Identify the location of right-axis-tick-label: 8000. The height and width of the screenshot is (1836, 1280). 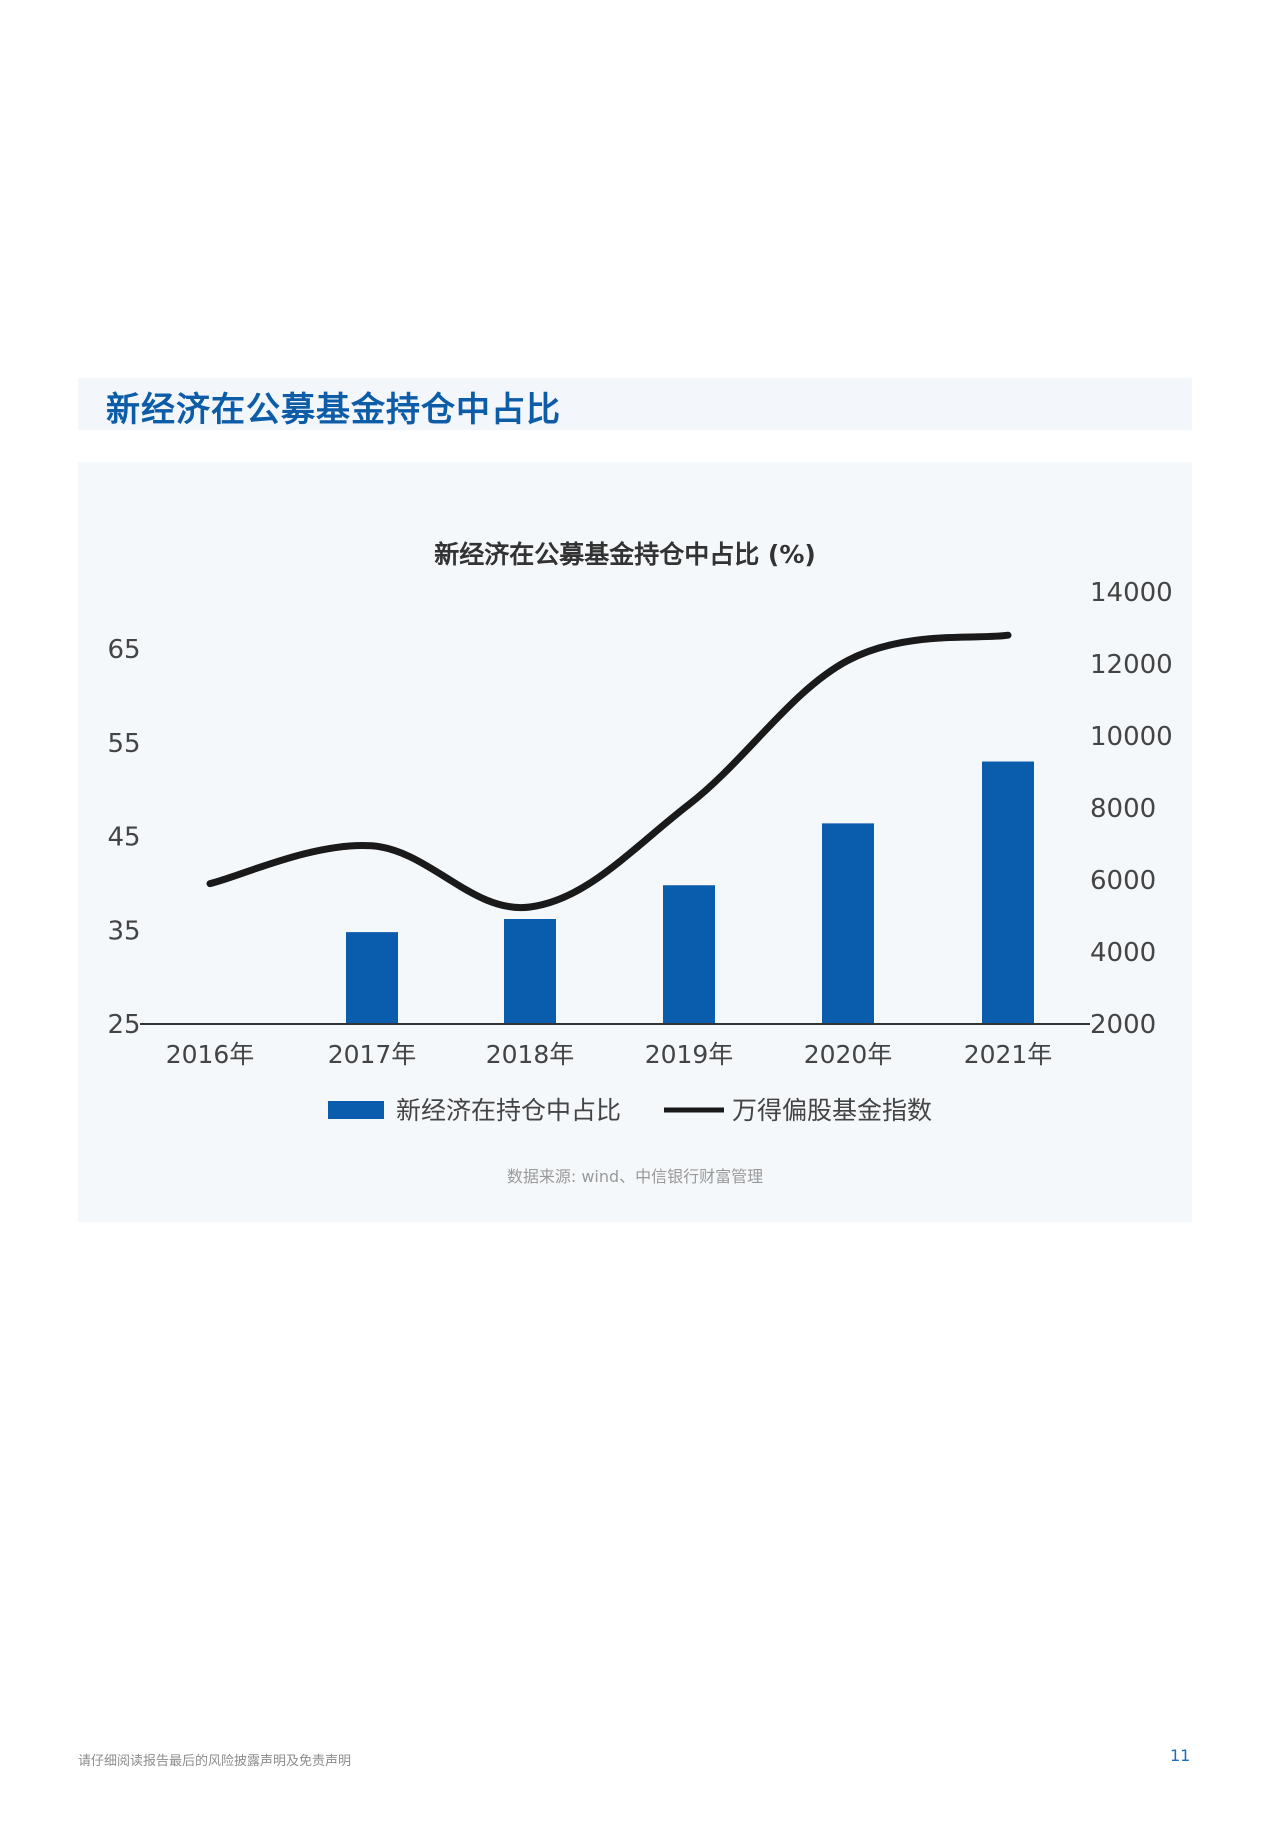
(1123, 809).